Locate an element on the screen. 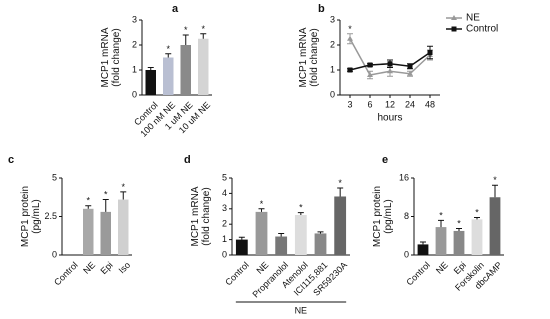 This screenshot has height=319, width=550. panel-letter: e is located at coordinates (385, 160).